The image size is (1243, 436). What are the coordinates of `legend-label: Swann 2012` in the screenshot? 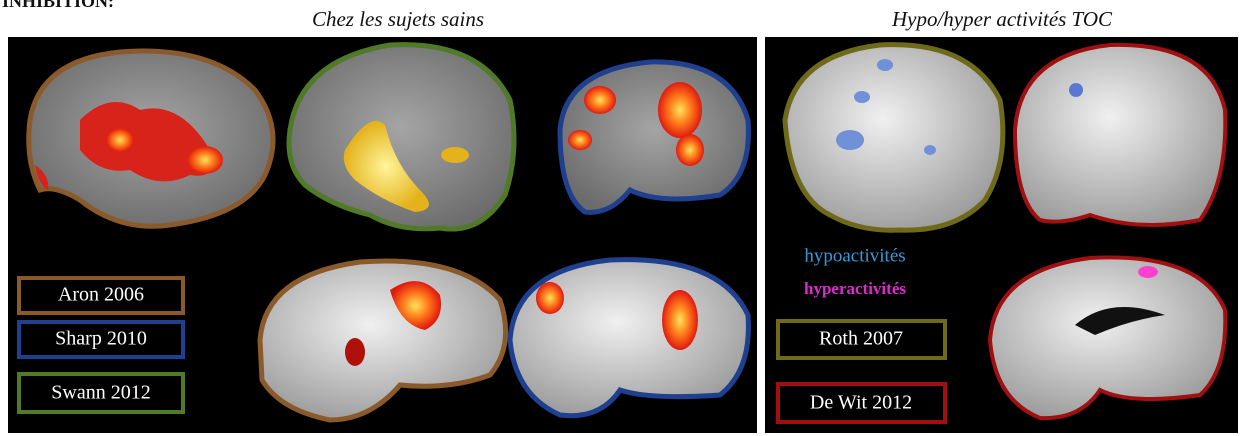 It's located at (100, 393).